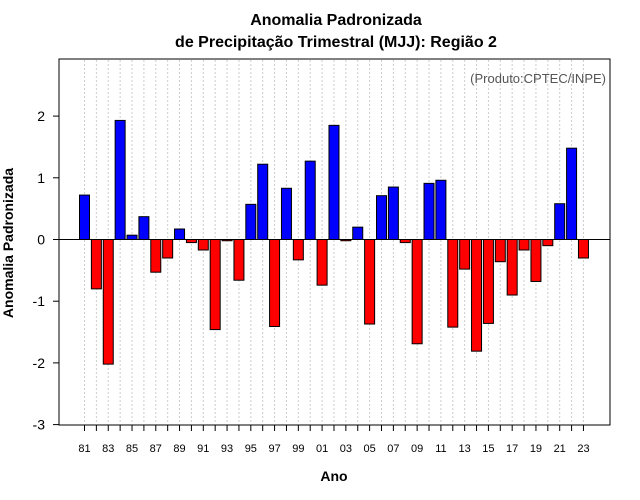 The height and width of the screenshot is (500, 640). Describe the element at coordinates (465, 449) in the screenshot. I see `x-tick-label: 13` at that location.